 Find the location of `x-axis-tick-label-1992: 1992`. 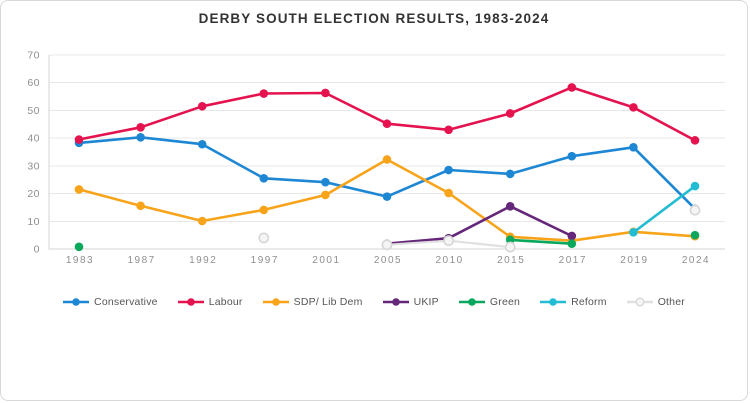

x-axis-tick-label-1992: 1992 is located at coordinates (203, 260).